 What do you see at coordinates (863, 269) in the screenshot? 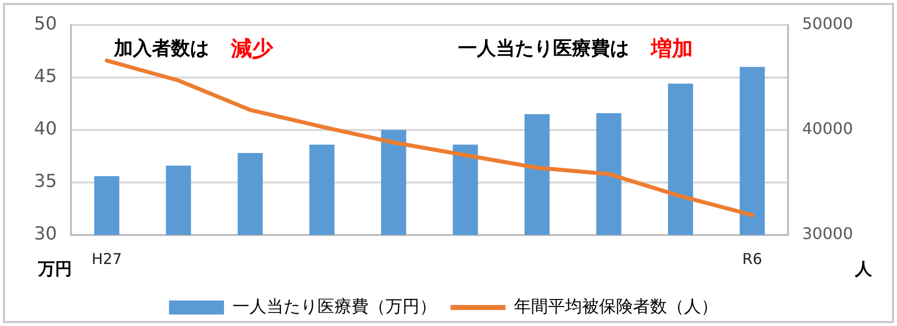
I see `y2-axis-title: 人` at bounding box center [863, 269].